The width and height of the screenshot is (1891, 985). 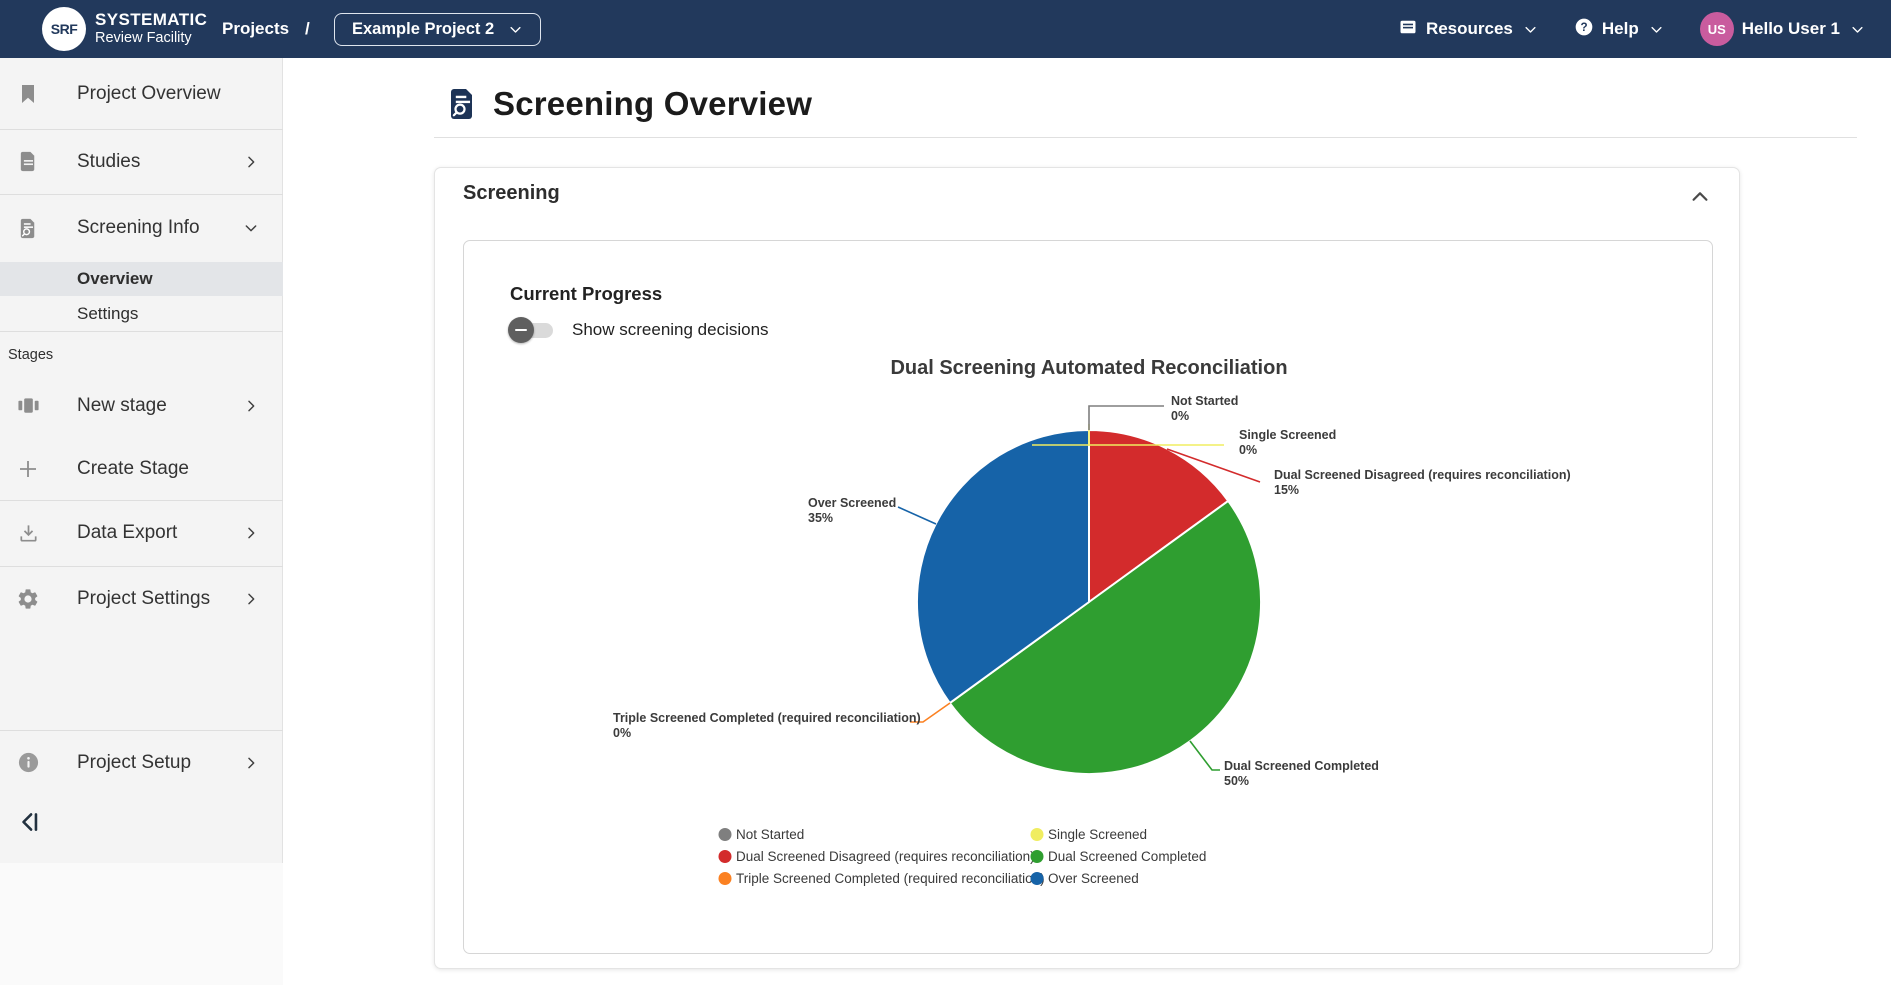 I want to click on resources-menu: Resources, so click(x=1468, y=29).